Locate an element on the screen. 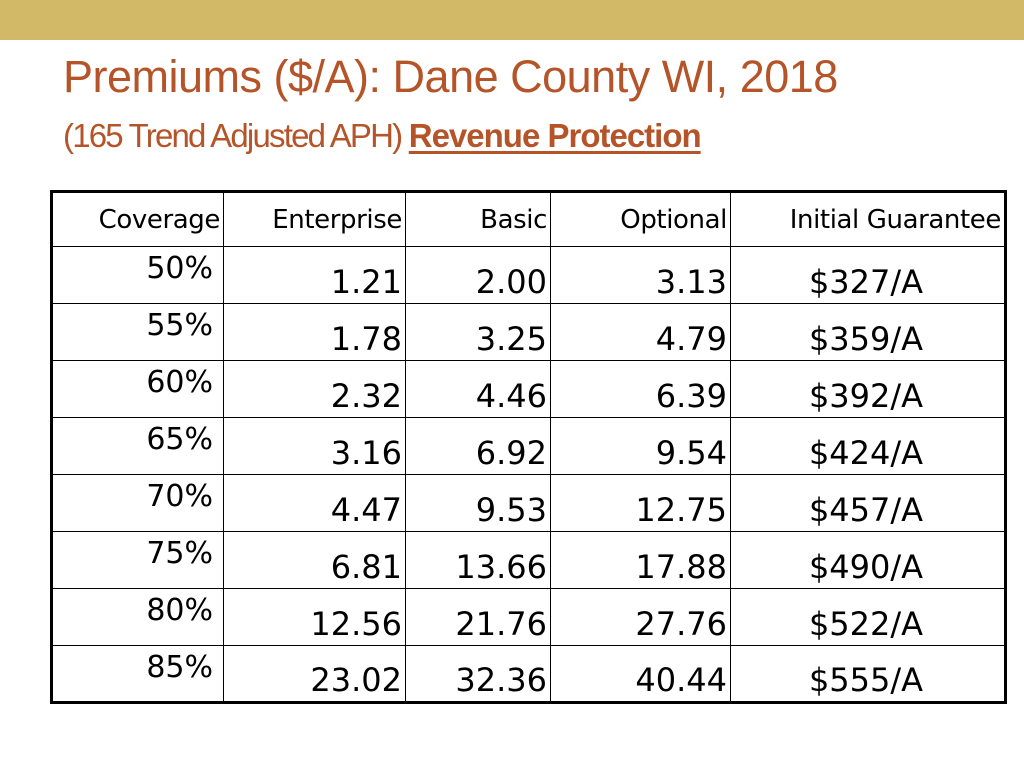 The height and width of the screenshot is (768, 1024). coverage-cell: 50% is located at coordinates (137, 275).